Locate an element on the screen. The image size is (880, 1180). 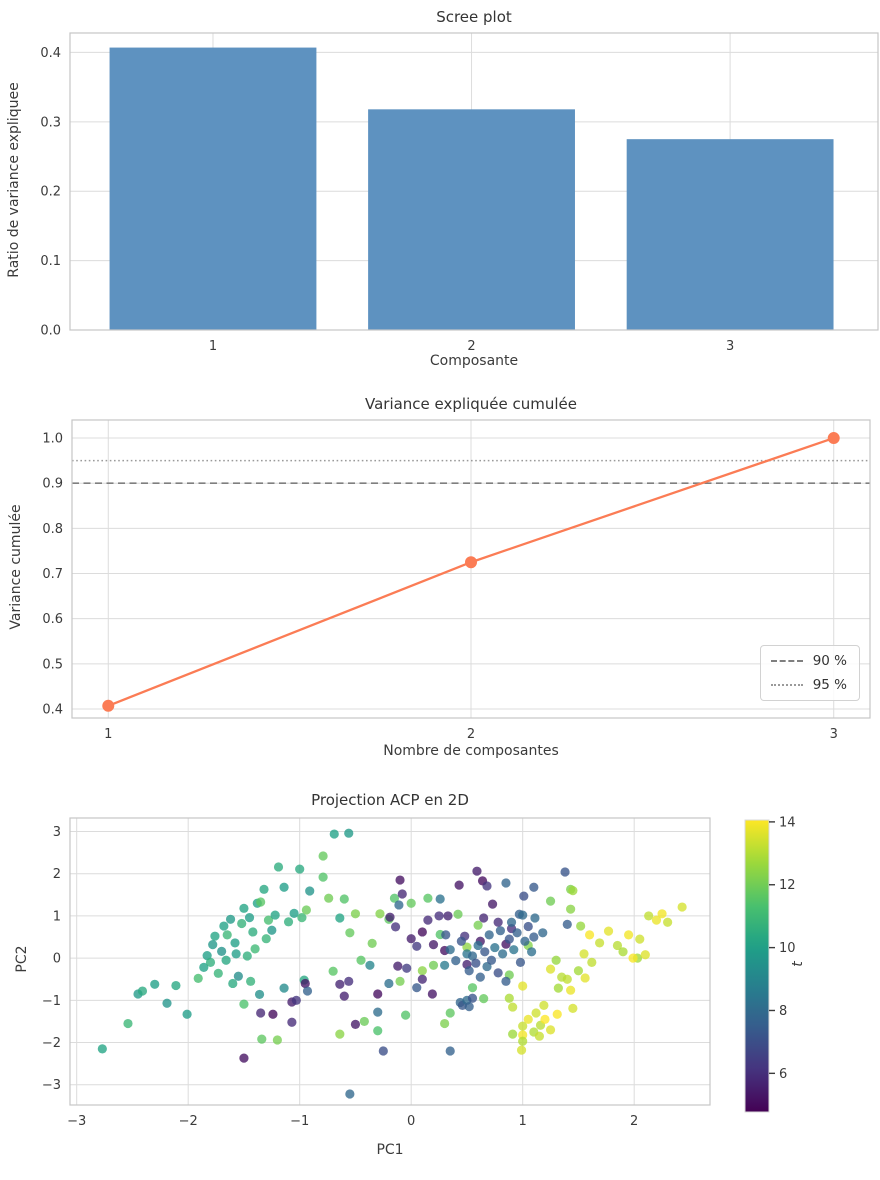
svg-text: 6 is located at coordinates (783, 1074).